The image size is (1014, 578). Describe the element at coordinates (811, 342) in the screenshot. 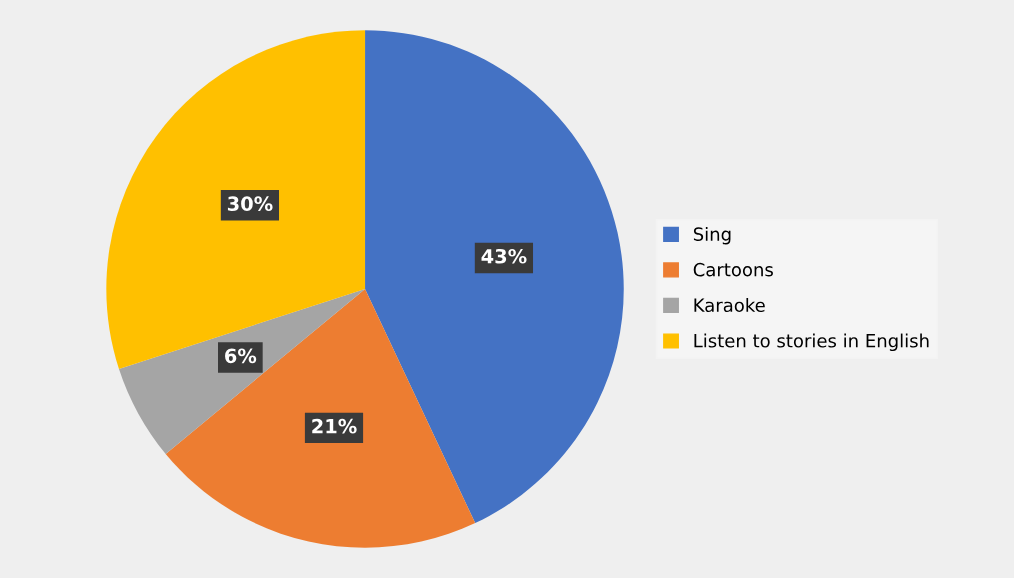

I see `legend-label: Listen to stories in English` at that location.